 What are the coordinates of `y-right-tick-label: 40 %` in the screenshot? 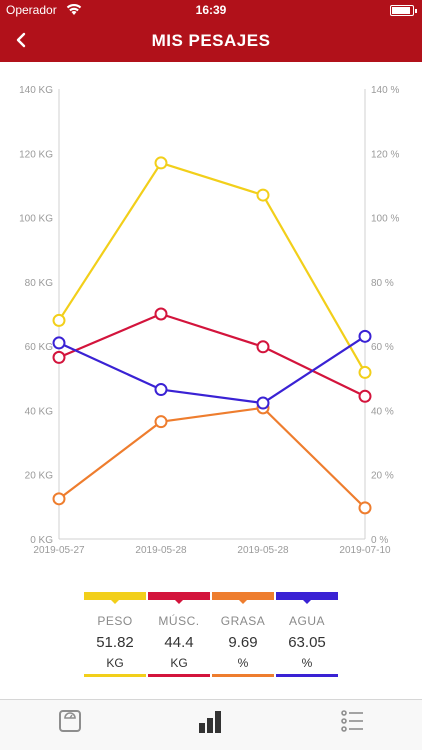 It's located at (382, 411).